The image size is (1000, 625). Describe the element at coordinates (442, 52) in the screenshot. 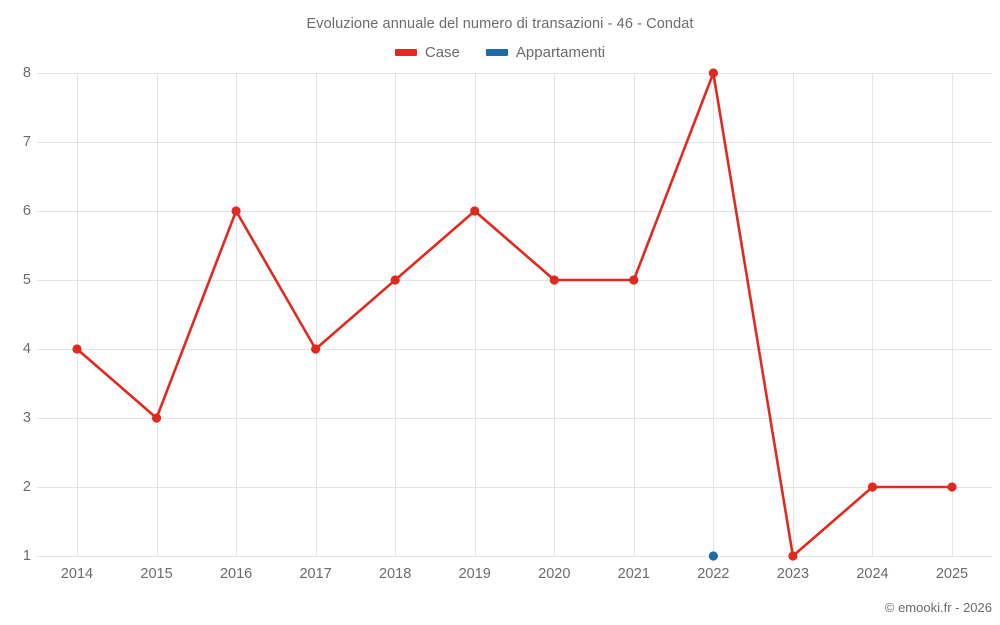

I see `legend-label-case: Case` at that location.